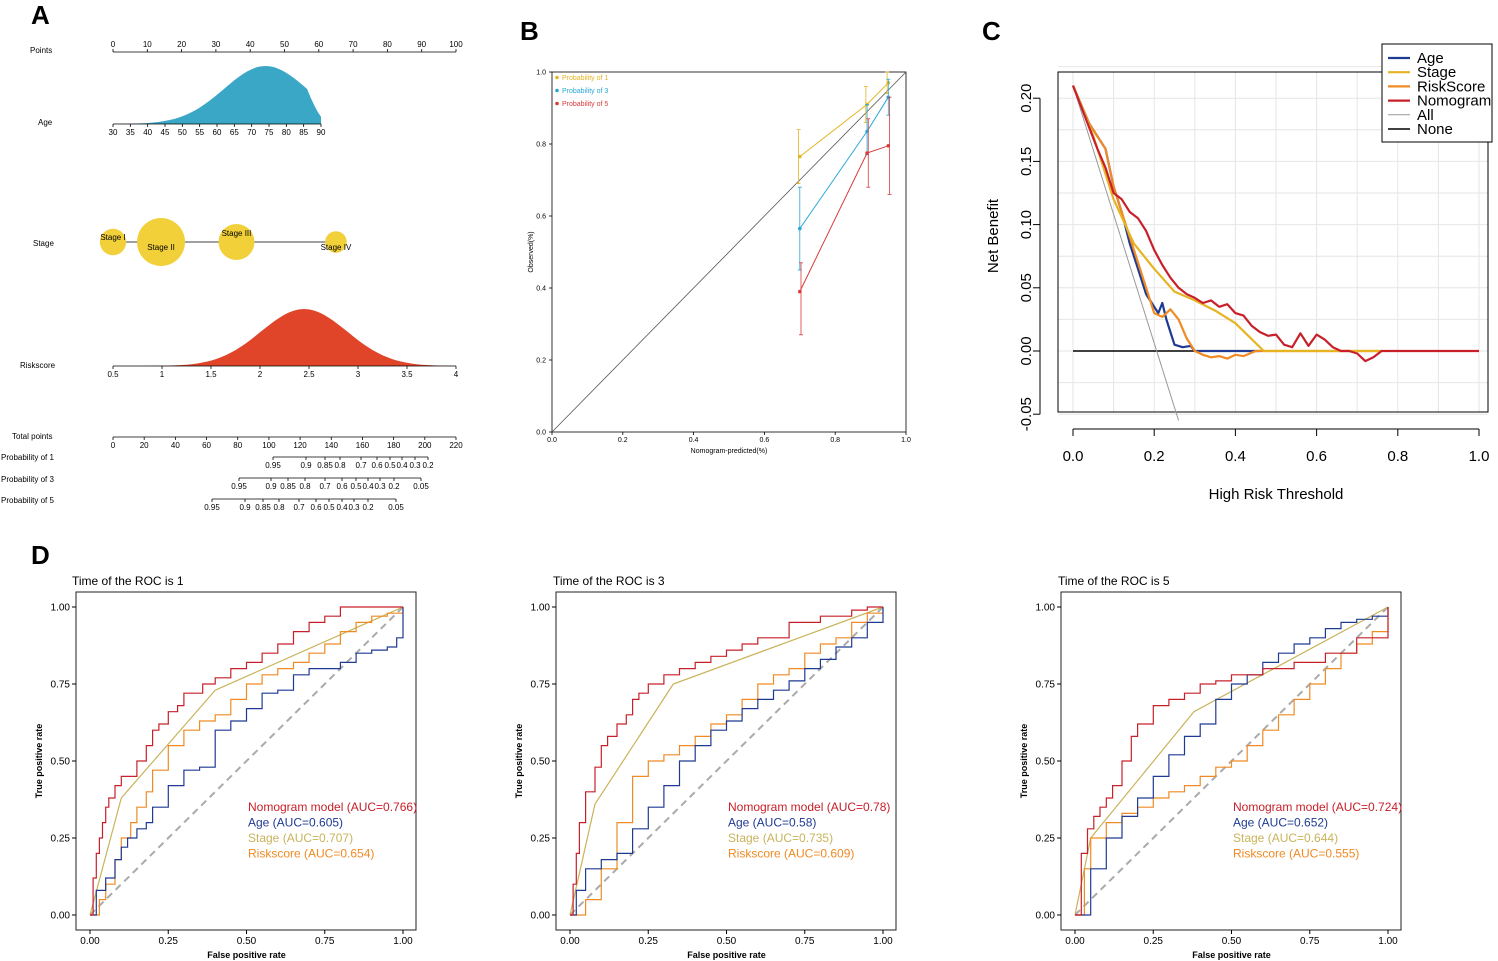 The image size is (1498, 961). What do you see at coordinates (723, 257) in the screenshot?
I see `calibration-axis-ticks: 0.0 0.2 0.4 0.6 0.8 1.0 0.0 0.2 0.4 0.6 0.8 1.0` at bounding box center [723, 257].